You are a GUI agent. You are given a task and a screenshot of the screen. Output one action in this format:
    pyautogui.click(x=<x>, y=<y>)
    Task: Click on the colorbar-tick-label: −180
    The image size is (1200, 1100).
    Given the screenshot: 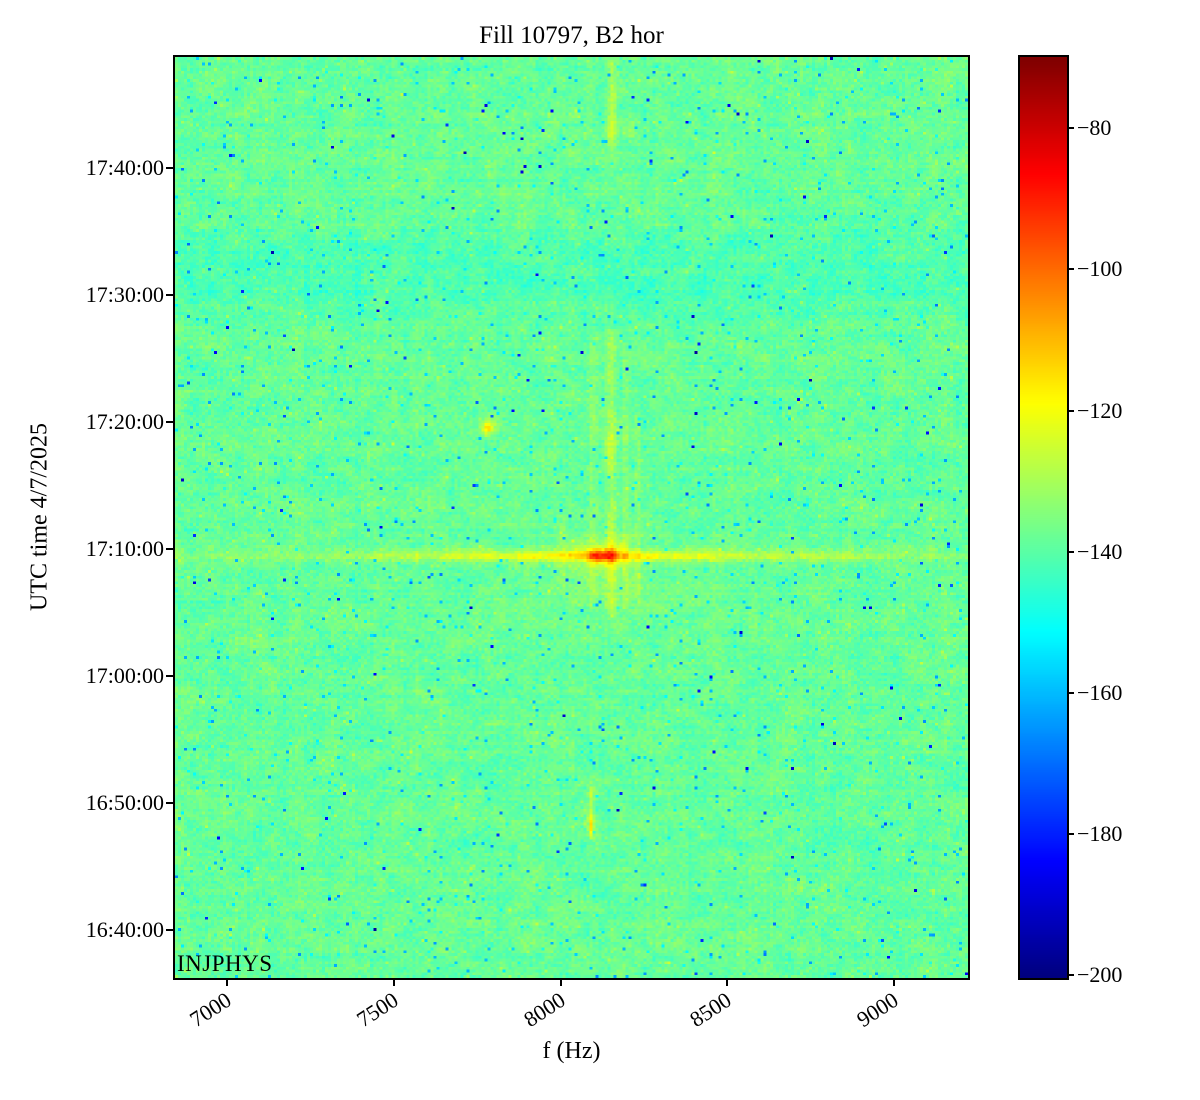 What is the action you would take?
    pyautogui.click(x=1100, y=834)
    